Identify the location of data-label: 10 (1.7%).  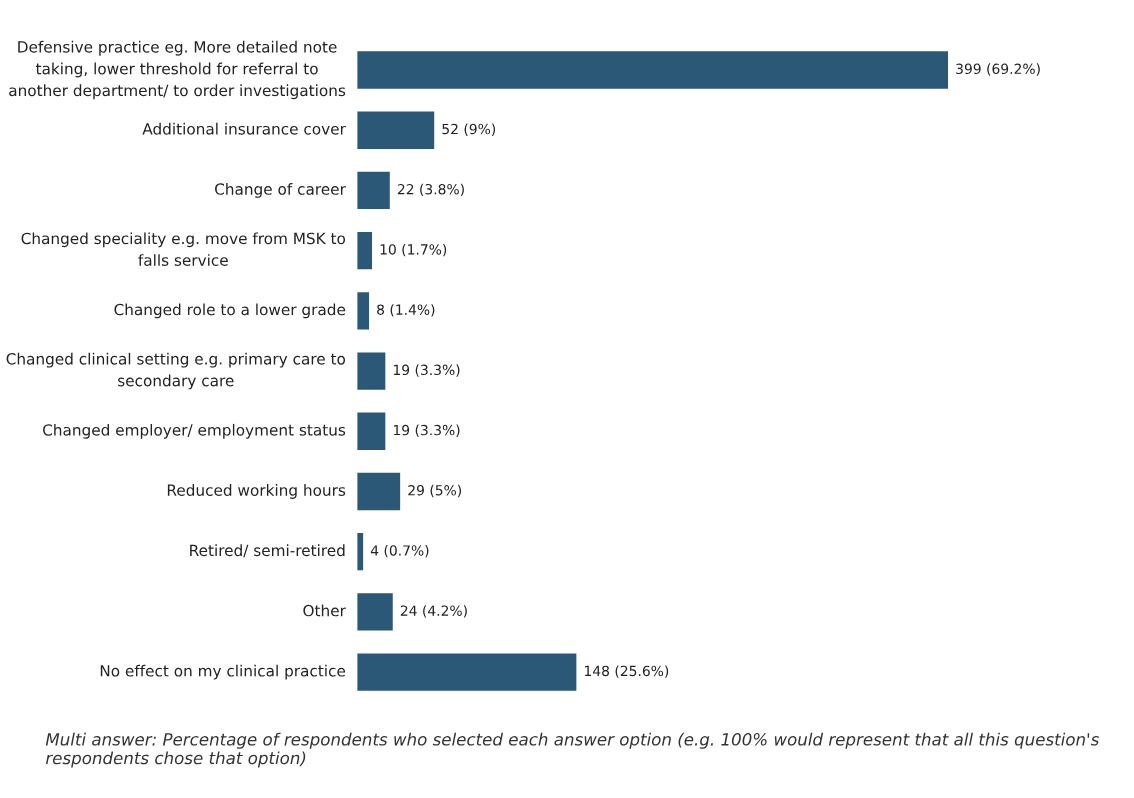
(413, 250).